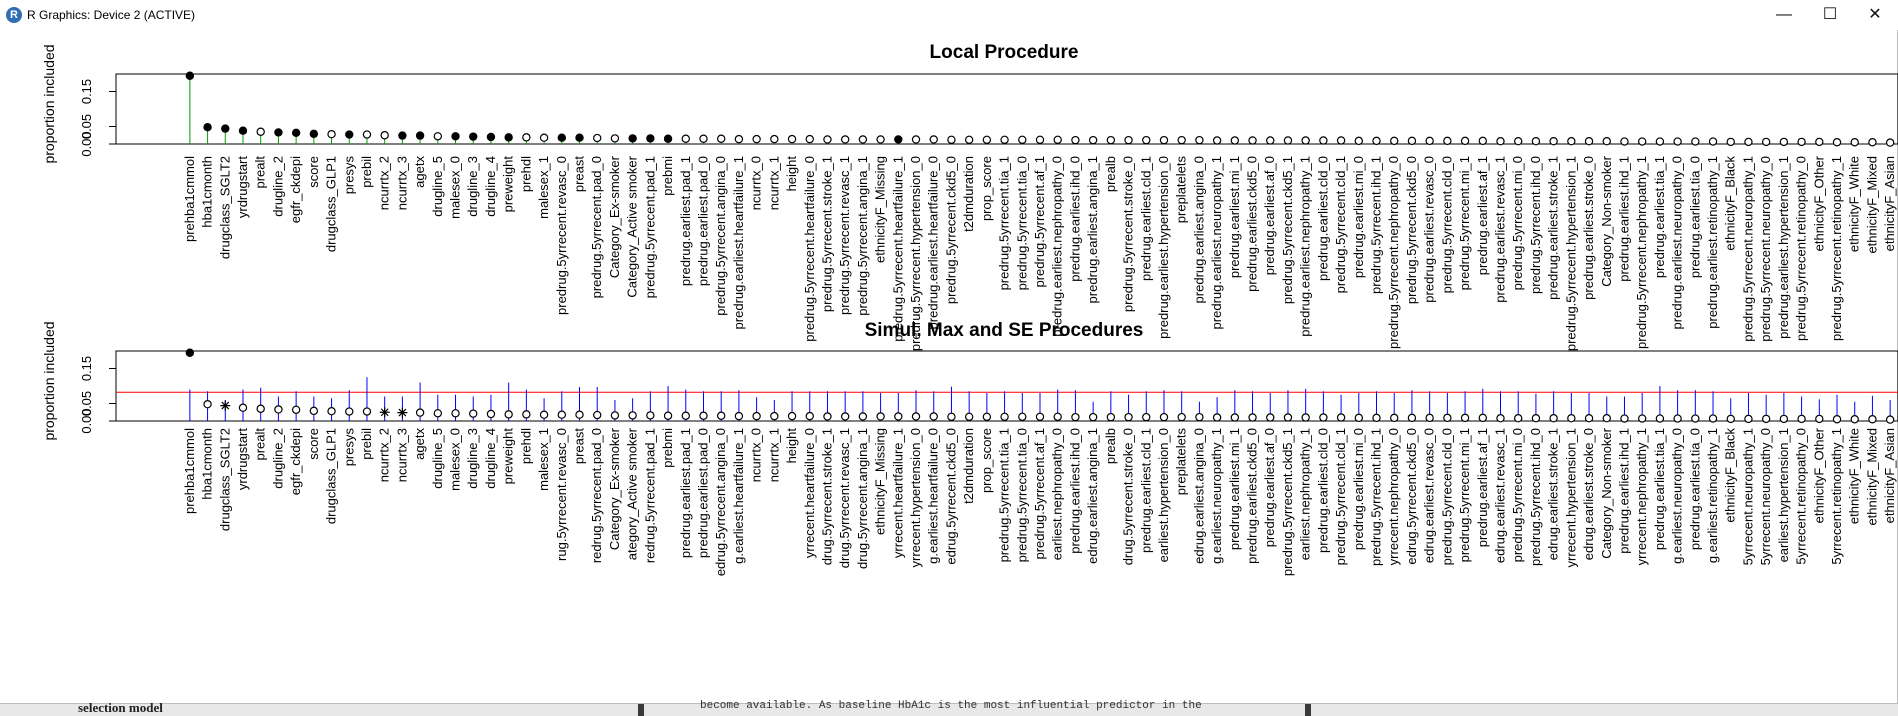  I want to click on x-tick-label: ethnicityF_Mixed, so click(1871, 205).